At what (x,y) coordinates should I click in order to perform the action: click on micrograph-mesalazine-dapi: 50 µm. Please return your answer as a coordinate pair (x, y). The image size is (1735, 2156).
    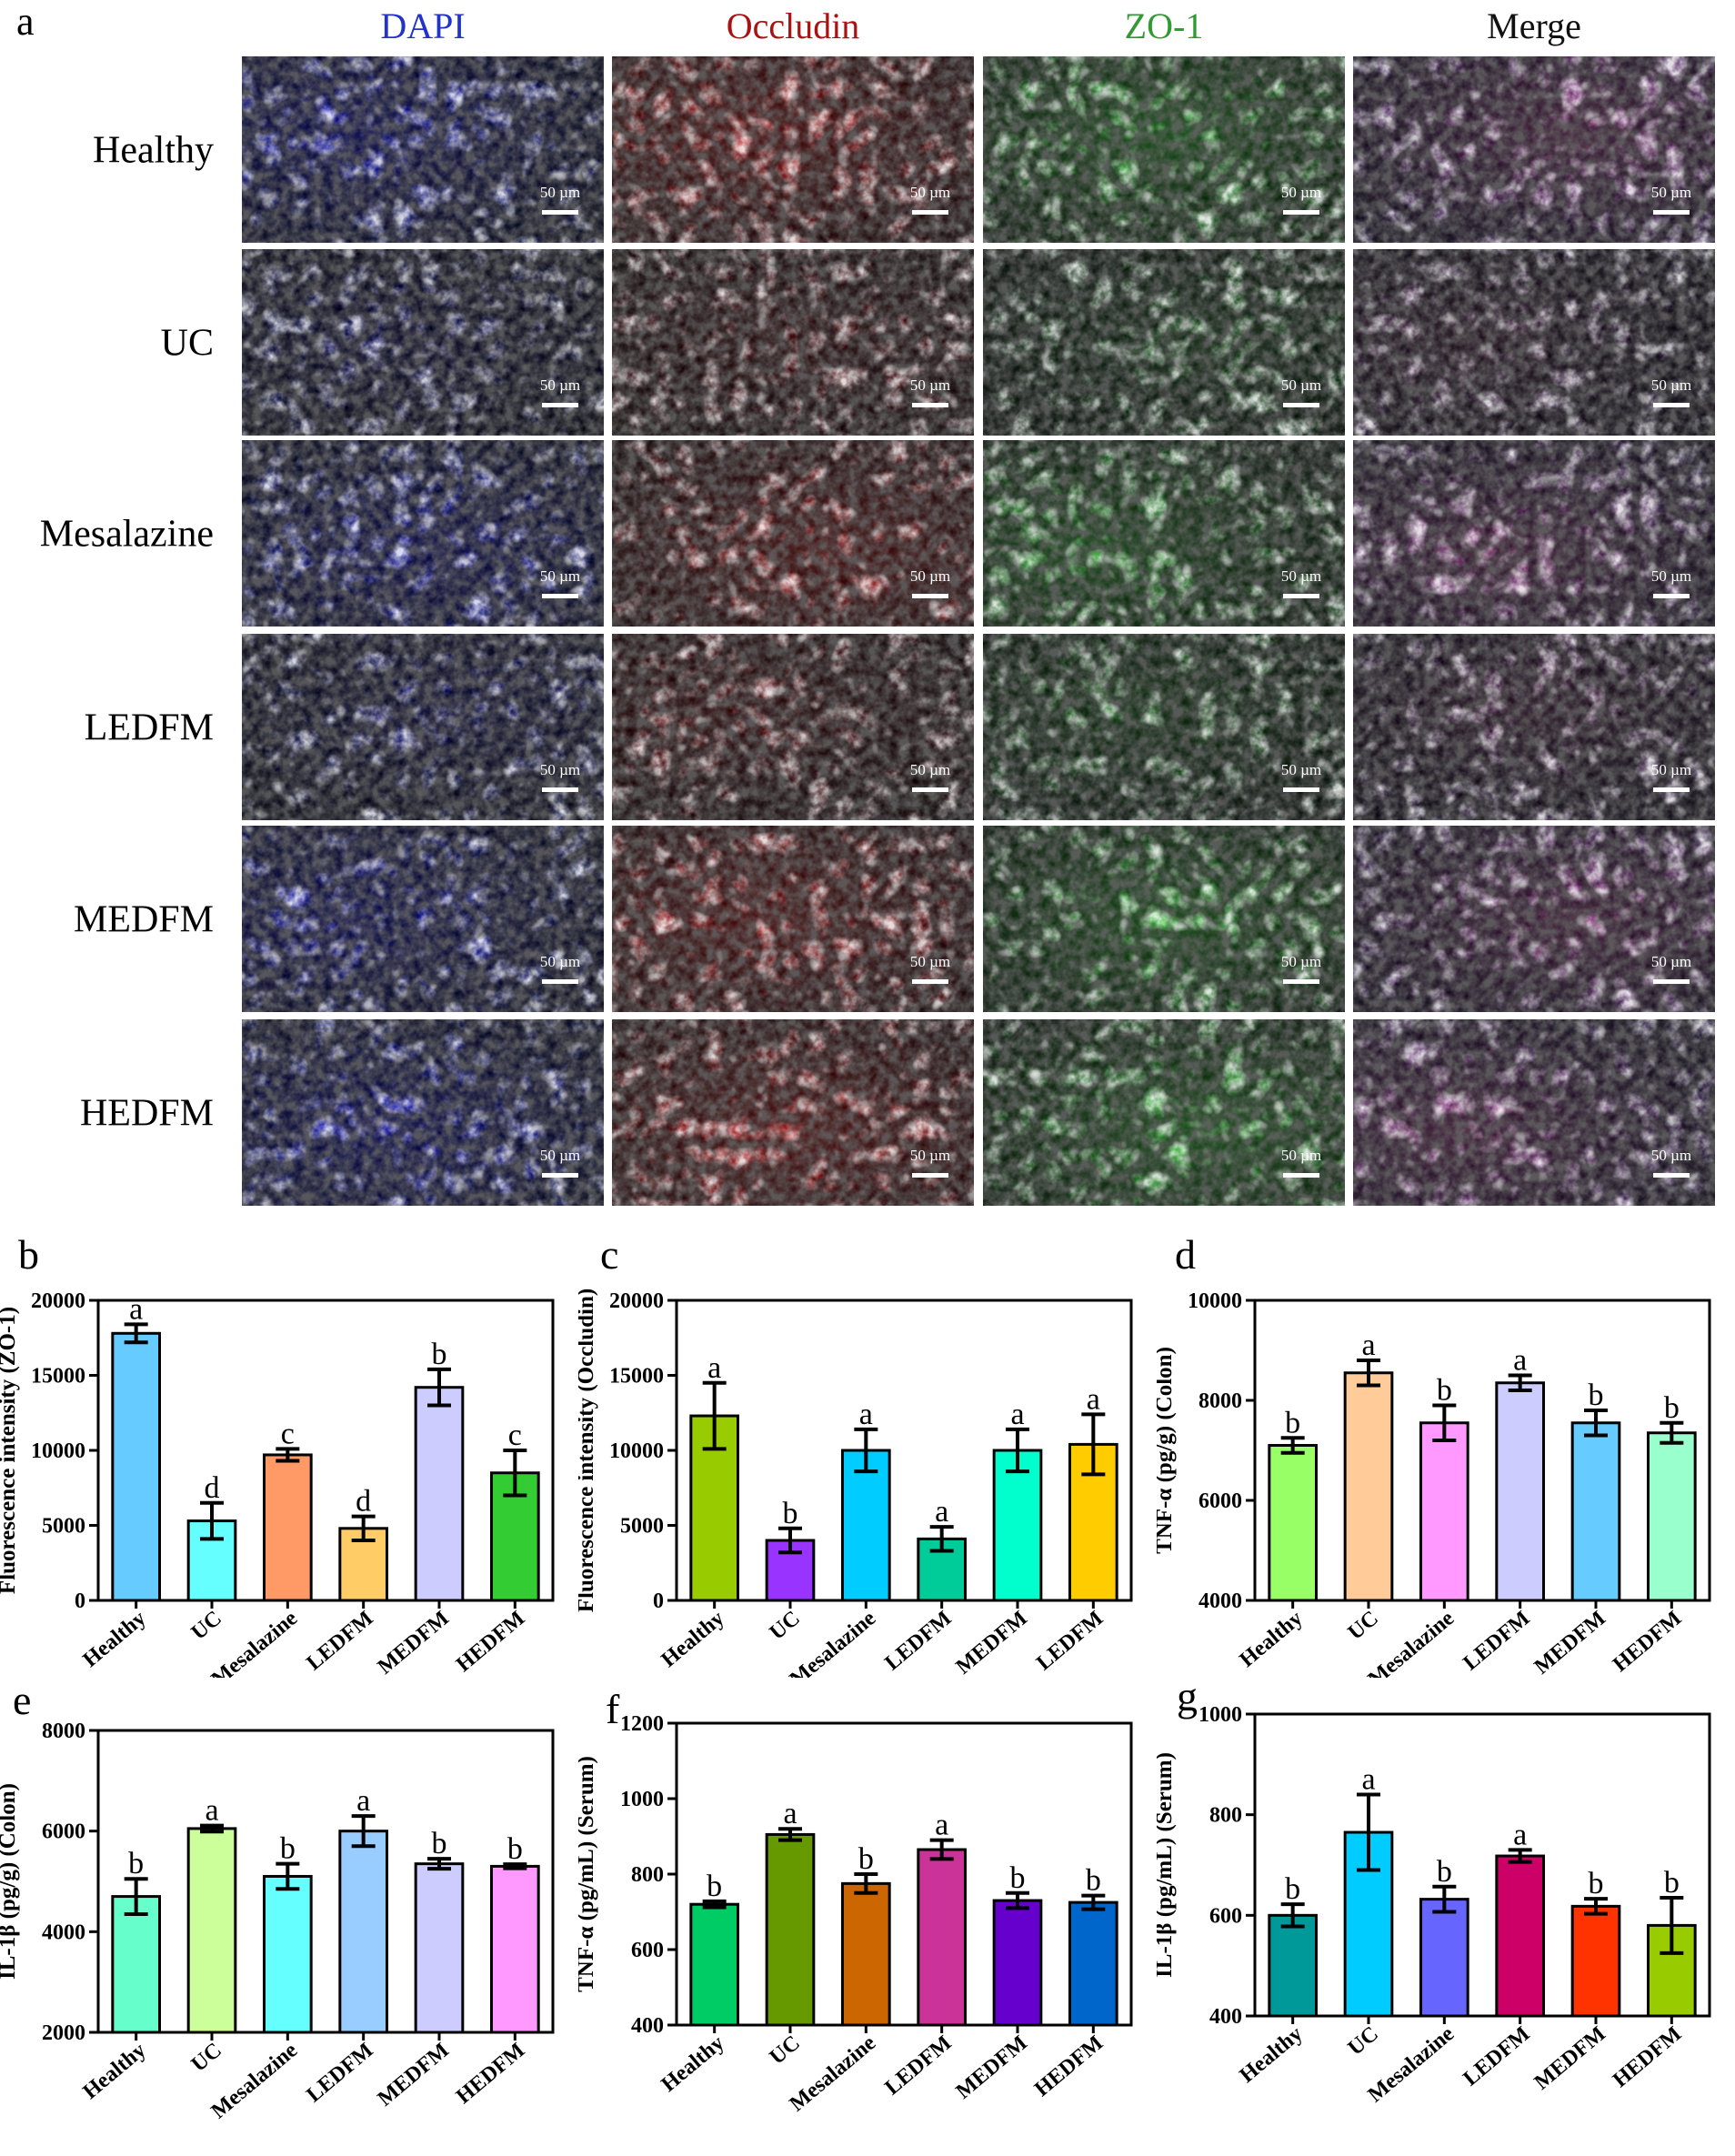
    Looking at the image, I should click on (423, 533).